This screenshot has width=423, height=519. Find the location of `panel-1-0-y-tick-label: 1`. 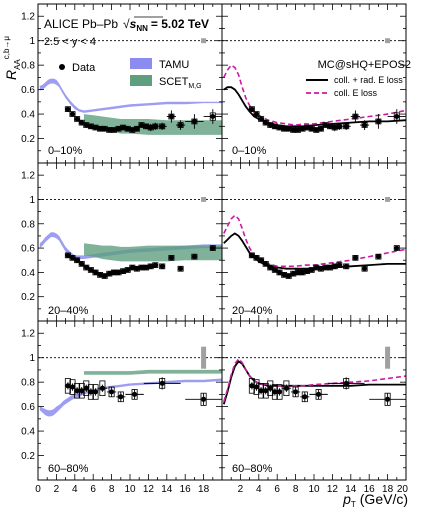

panel-1-0-y-tick-label: 1 is located at coordinates (32, 200).